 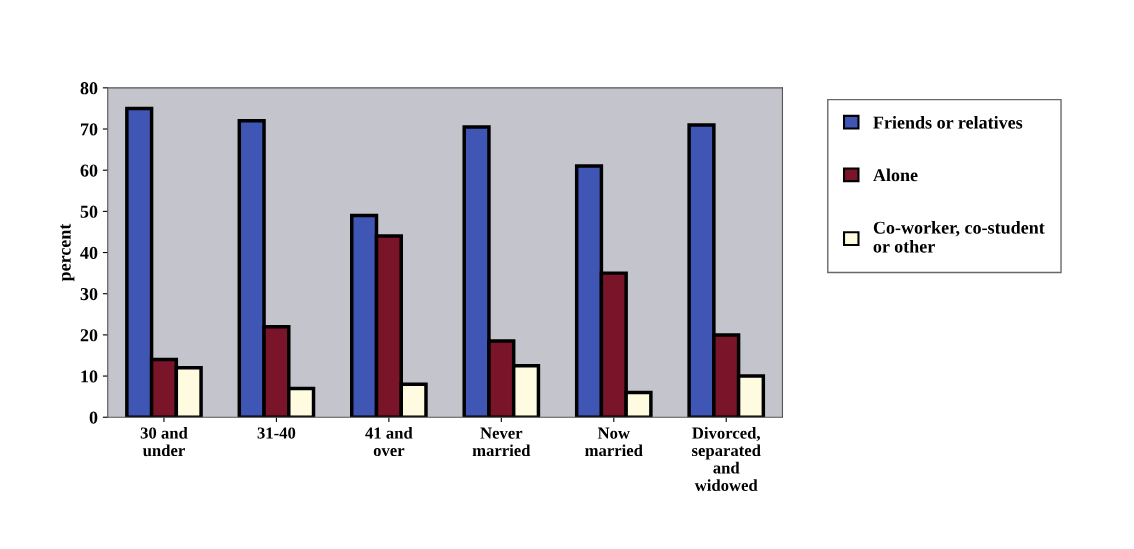 I want to click on x-tick-label: Now married, so click(x=614, y=442).